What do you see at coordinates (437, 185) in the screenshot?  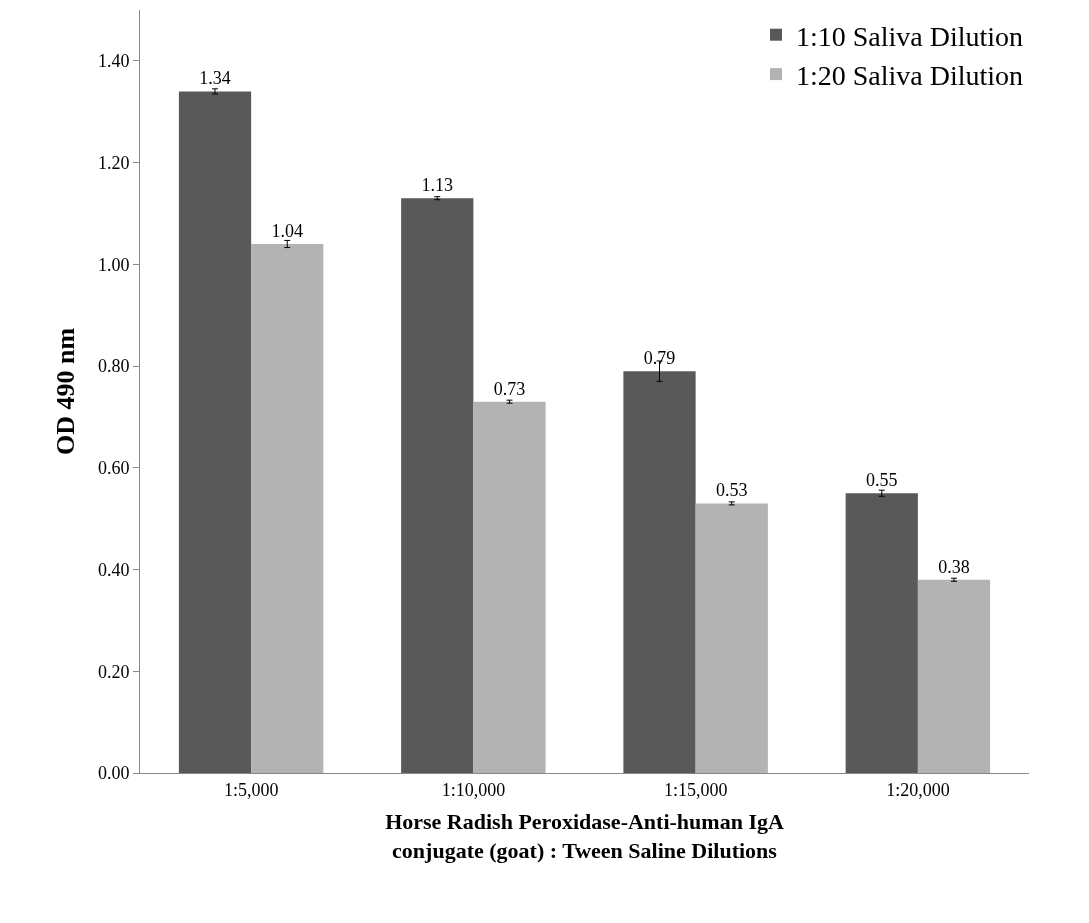 I see `data-label: 1.13` at bounding box center [437, 185].